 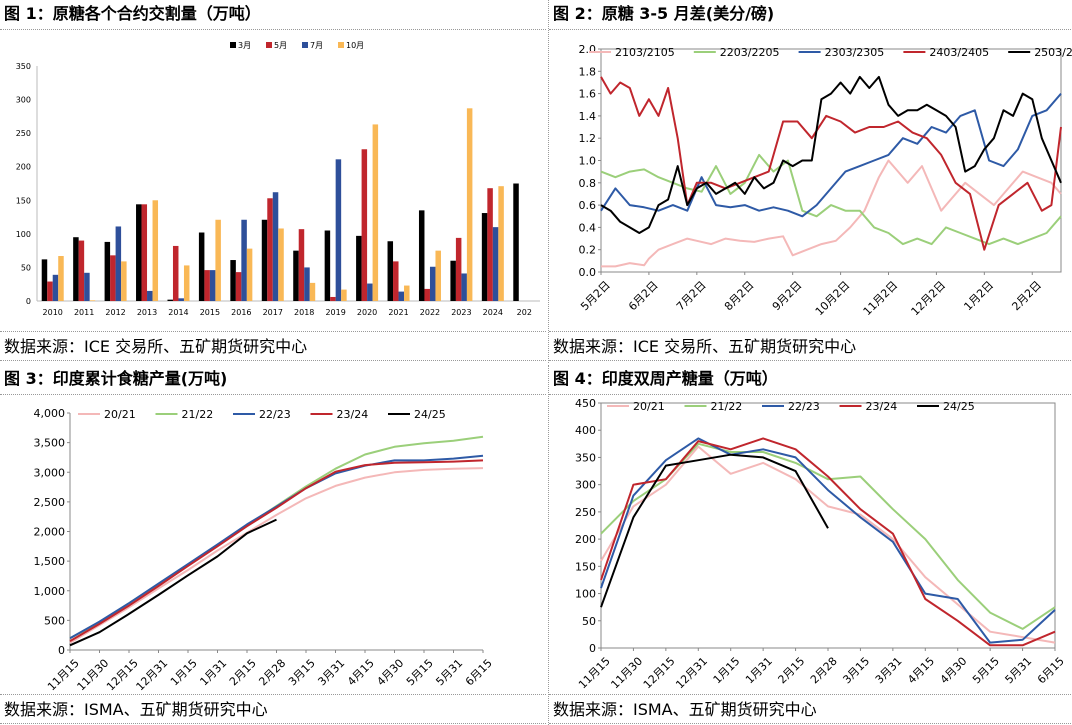 I want to click on y-tick-label: 400, so click(x=585, y=430).